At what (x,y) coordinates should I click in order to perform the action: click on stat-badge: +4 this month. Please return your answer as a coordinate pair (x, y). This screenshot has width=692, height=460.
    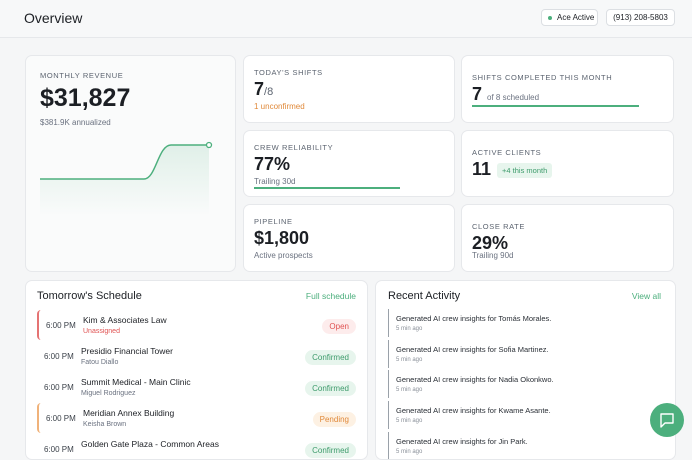
    Looking at the image, I should click on (525, 170).